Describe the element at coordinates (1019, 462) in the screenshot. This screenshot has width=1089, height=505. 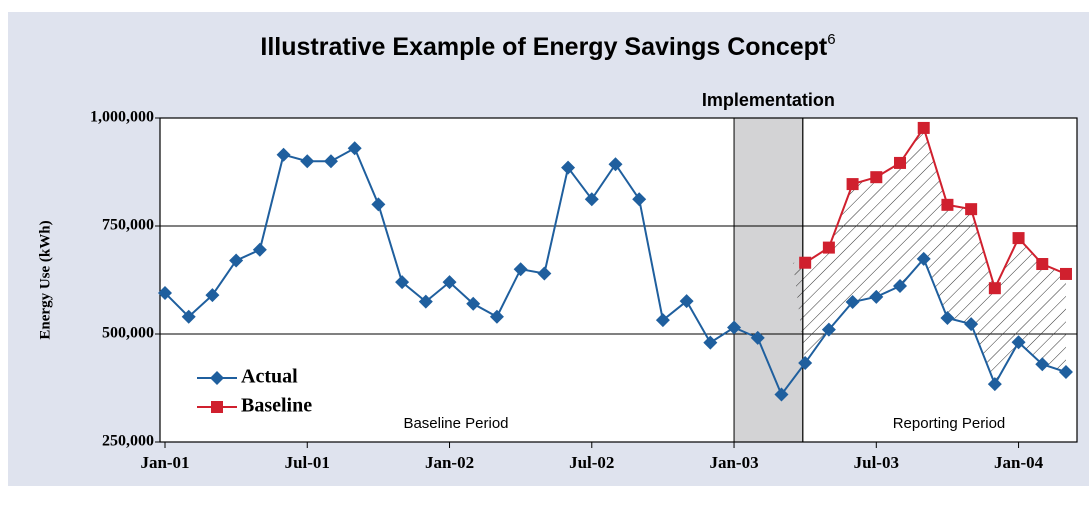
I see `x-tick-label: Jan-04` at that location.